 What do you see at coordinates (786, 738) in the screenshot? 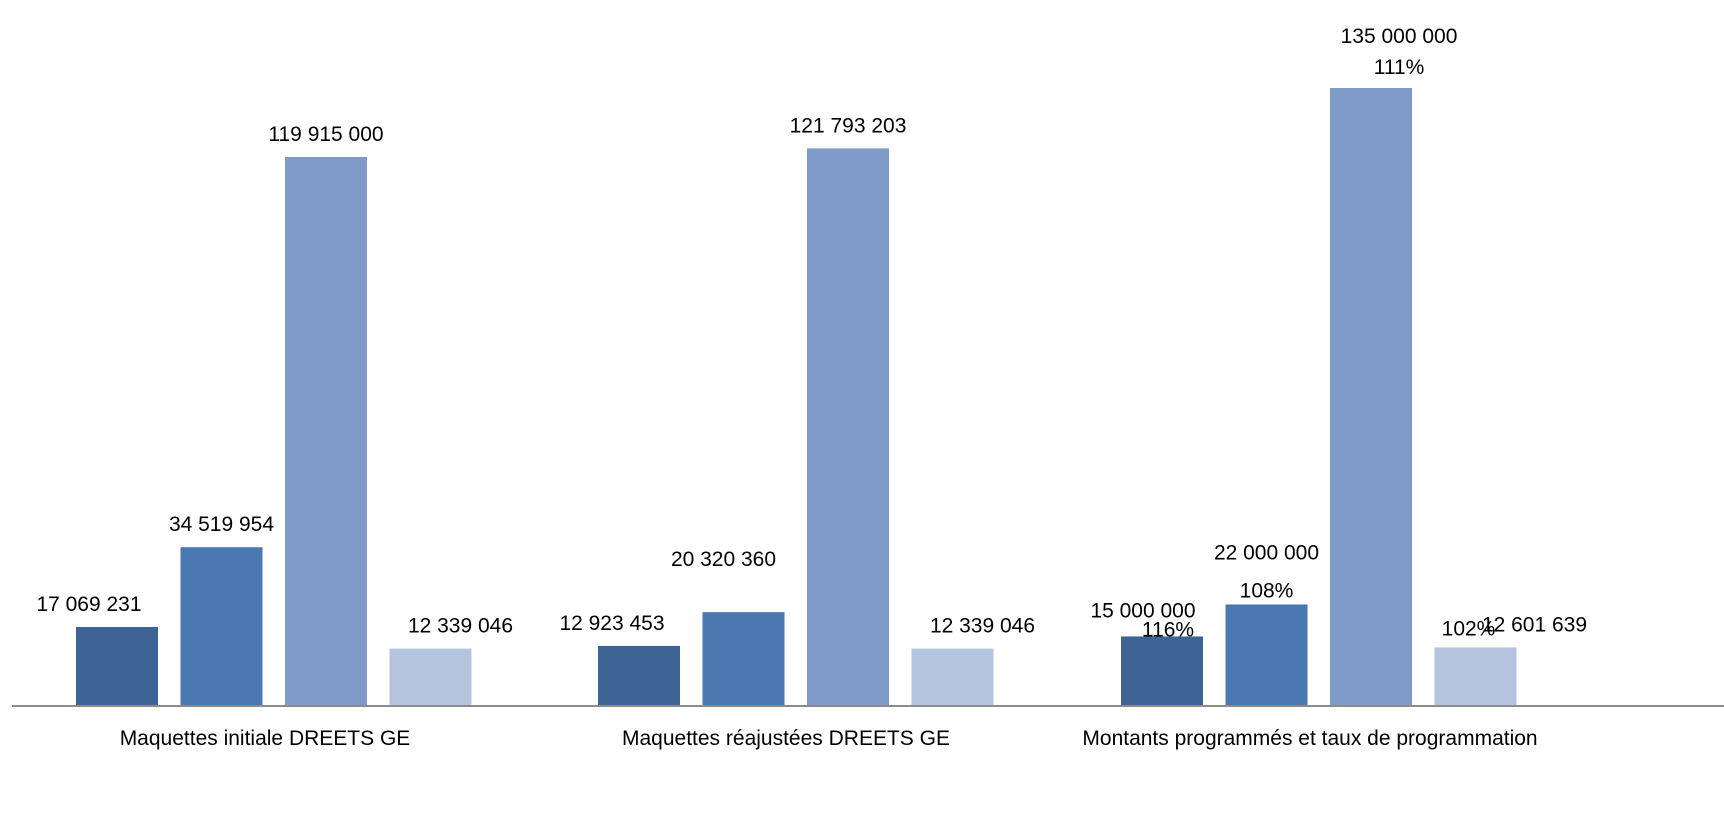
I see `category-label-2: Maquettes réajustées DREETS GE` at bounding box center [786, 738].